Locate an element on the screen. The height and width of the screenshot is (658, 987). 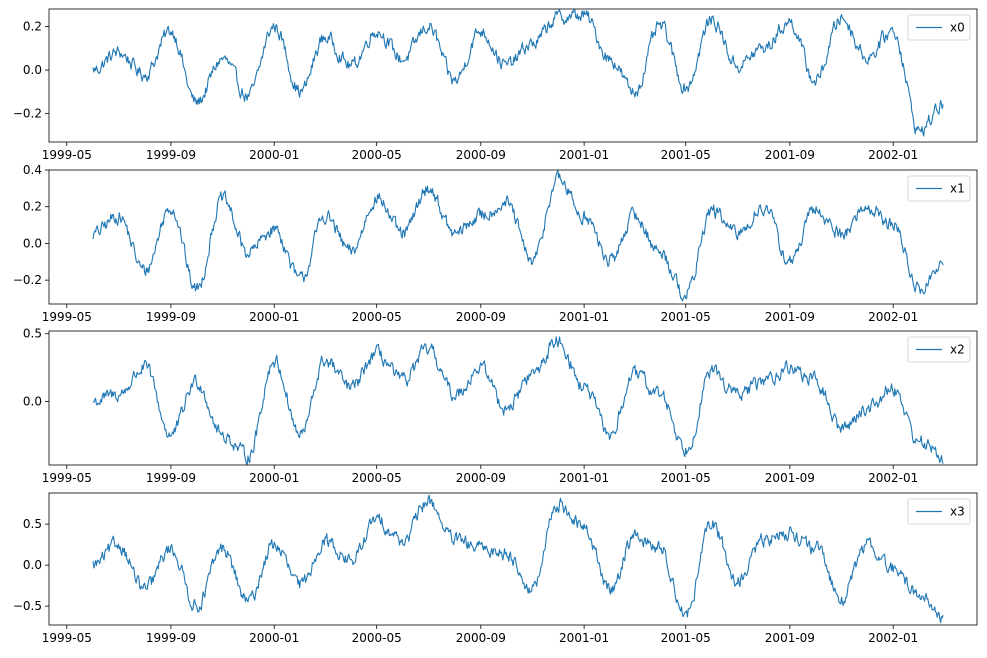
legend-label: x2 is located at coordinates (957, 350).